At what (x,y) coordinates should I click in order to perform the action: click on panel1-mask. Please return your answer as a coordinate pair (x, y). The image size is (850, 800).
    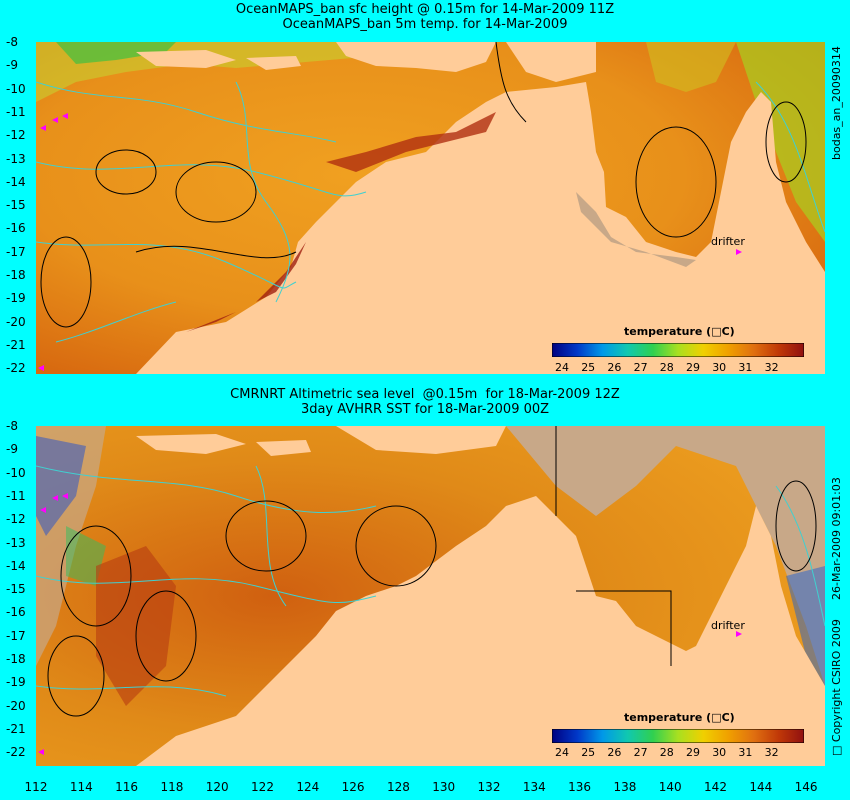
    Looking at the image, I should click on (636, 229).